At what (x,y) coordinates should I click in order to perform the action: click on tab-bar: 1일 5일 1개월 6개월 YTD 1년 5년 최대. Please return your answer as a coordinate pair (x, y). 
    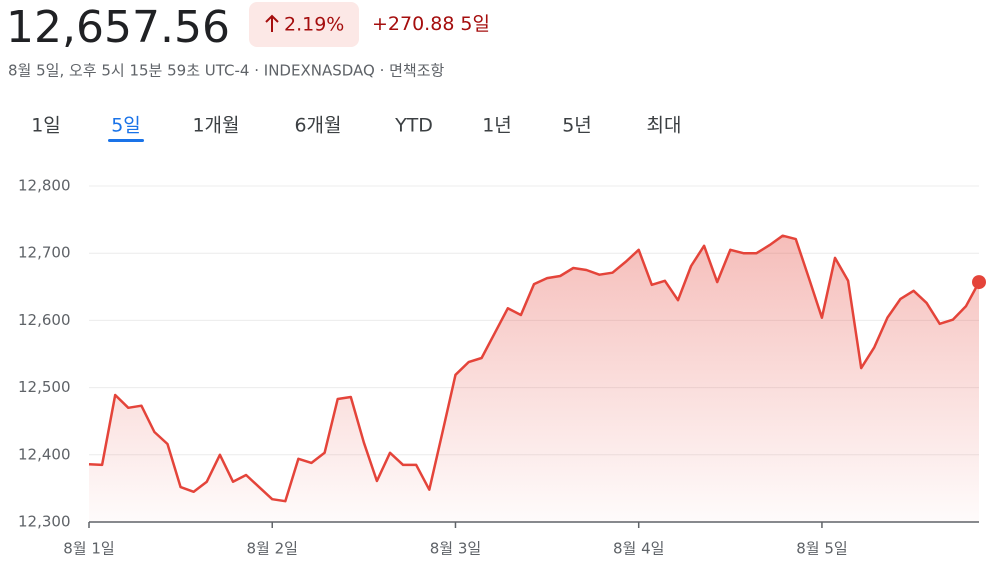
    Looking at the image, I should click on (356, 128).